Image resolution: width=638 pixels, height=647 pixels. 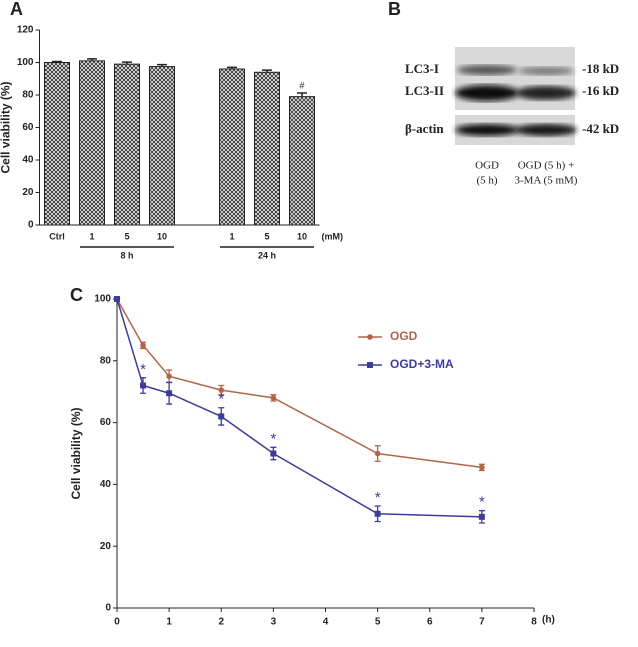 What do you see at coordinates (16, 9) in the screenshot?
I see `panel-letter: A` at bounding box center [16, 9].